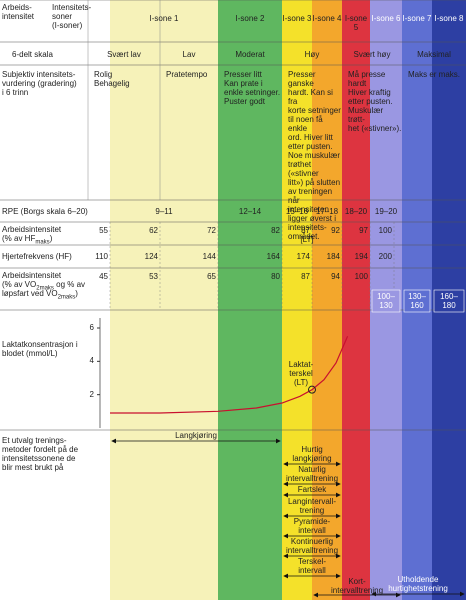  I want to click on hr-percent: 100, so click(385, 230).